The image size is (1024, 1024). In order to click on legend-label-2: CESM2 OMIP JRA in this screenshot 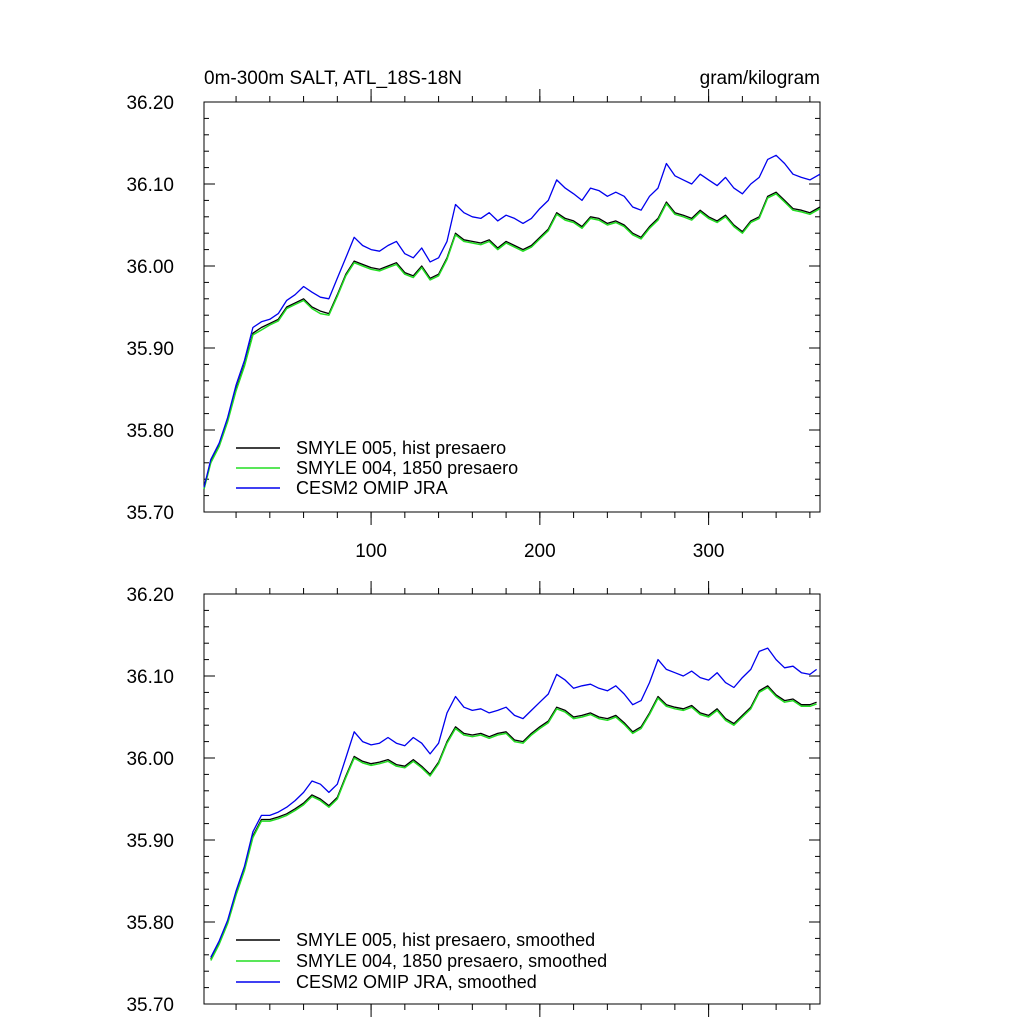, I will do `click(372, 488)`.